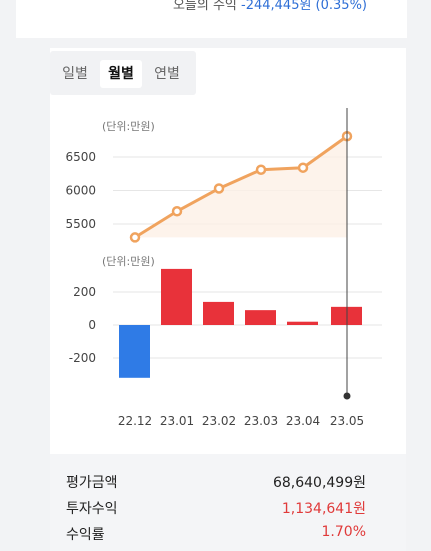 Image resolution: width=431 pixels, height=551 pixels. Describe the element at coordinates (343, 532) in the screenshot. I see `rate-value: 1.70%` at that location.